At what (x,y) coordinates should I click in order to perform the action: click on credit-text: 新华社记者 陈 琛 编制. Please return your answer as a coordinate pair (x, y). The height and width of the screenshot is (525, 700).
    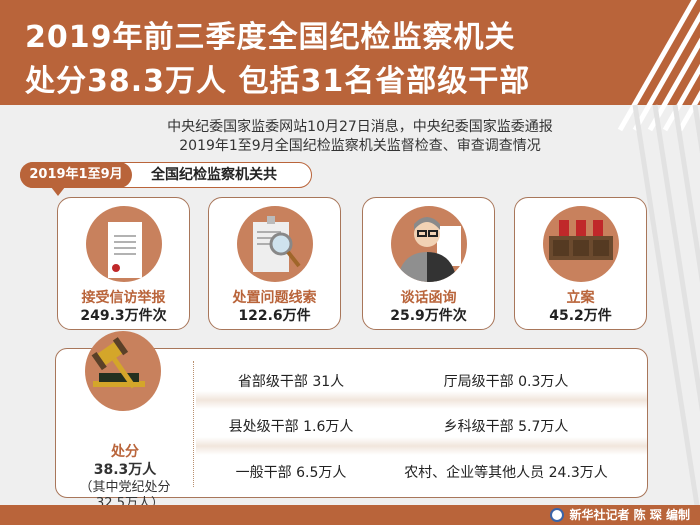
    Looking at the image, I should click on (629, 515).